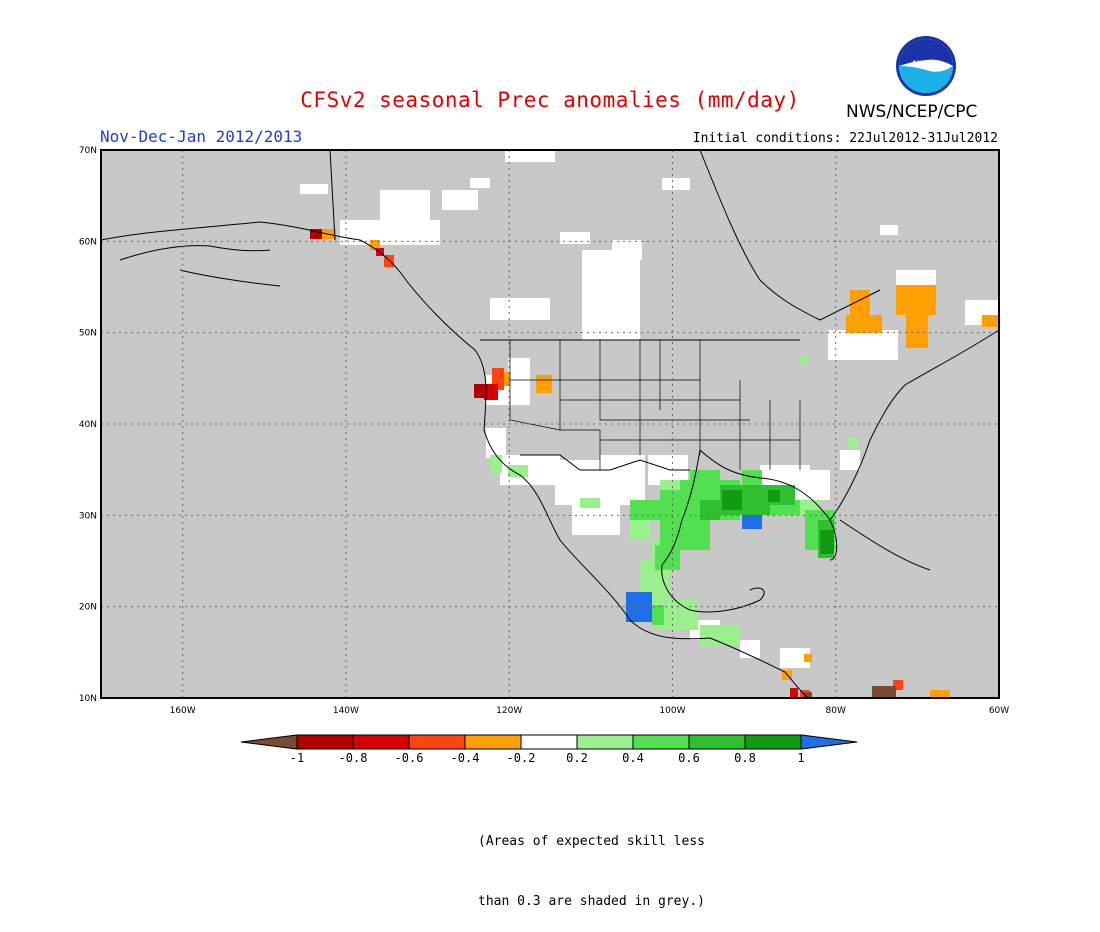 The width and height of the screenshot is (1100, 932). I want to click on longitude-labels: 160W 140W 120W 100W 80W 60W, so click(590, 711).